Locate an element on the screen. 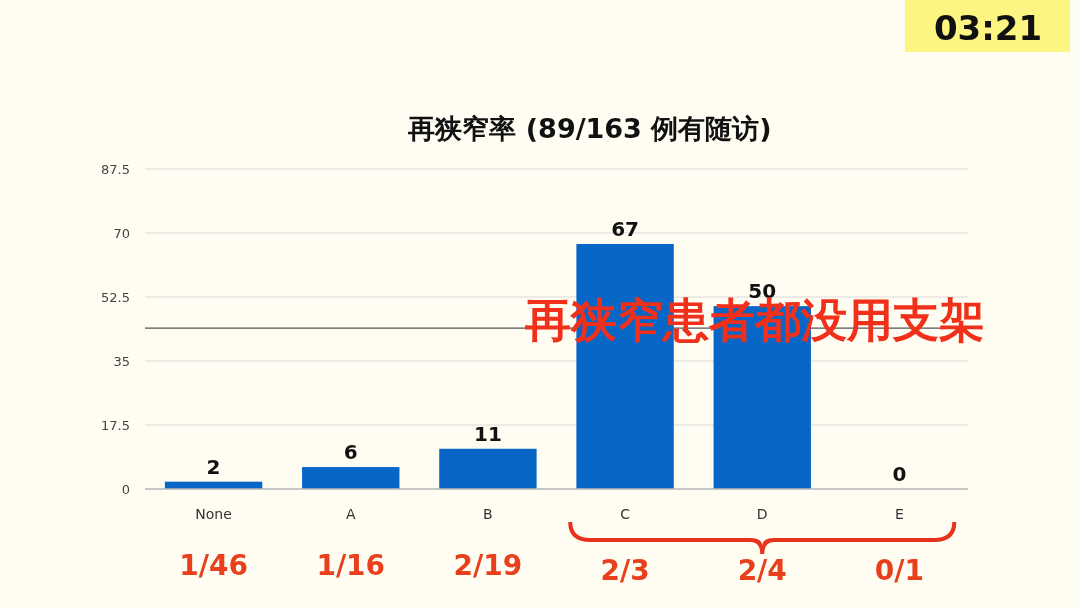  text: 03:21 is located at coordinates (988, 28).